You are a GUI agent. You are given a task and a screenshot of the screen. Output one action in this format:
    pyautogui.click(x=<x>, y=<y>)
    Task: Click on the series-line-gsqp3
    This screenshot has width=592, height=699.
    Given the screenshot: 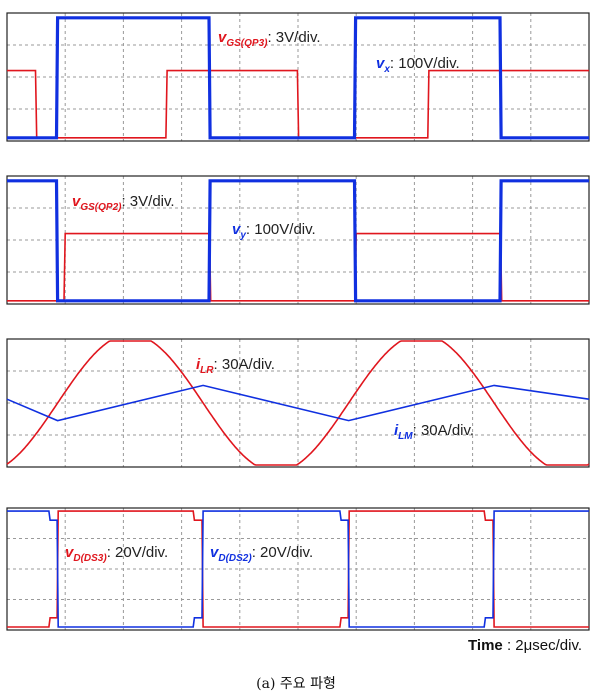 What is the action you would take?
    pyautogui.click(x=298, y=104)
    